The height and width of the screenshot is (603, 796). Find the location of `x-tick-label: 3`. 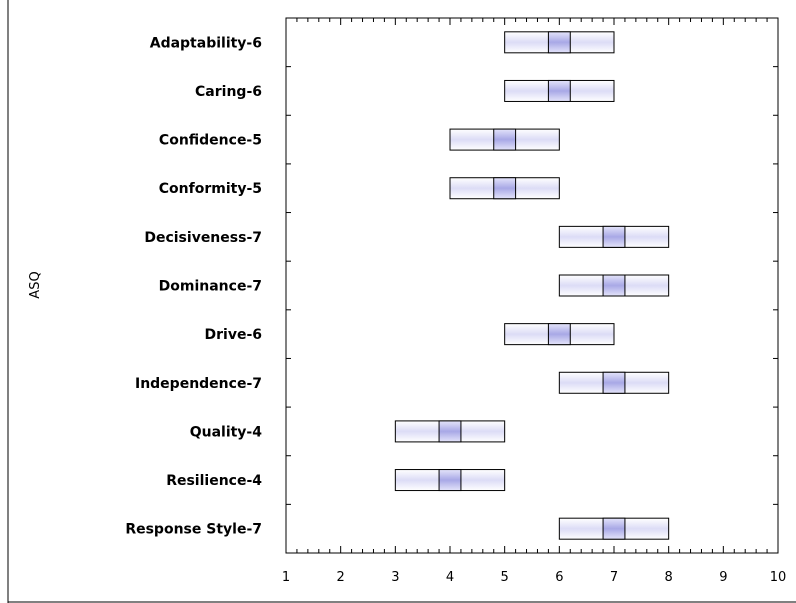

x-tick-label: 3 is located at coordinates (395, 577).